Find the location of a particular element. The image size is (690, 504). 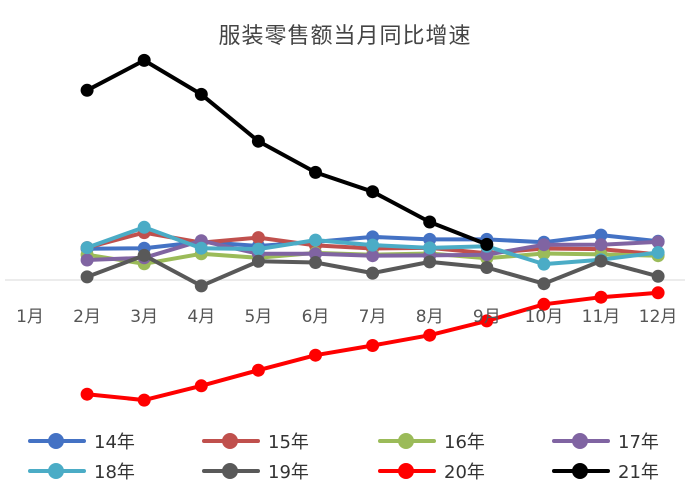

x-tick-label: 4月 is located at coordinates (201, 317).